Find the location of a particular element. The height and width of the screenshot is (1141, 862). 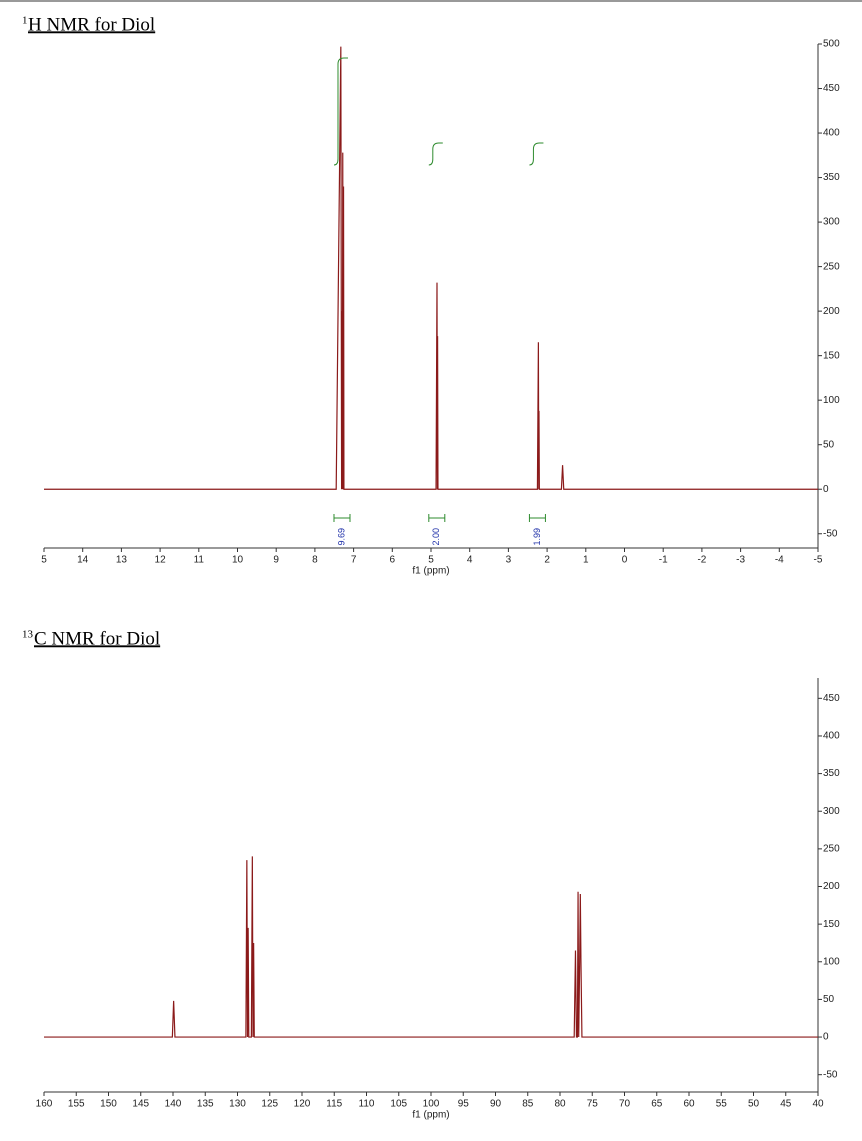

y-tick-label: 500 is located at coordinates (831, 44).